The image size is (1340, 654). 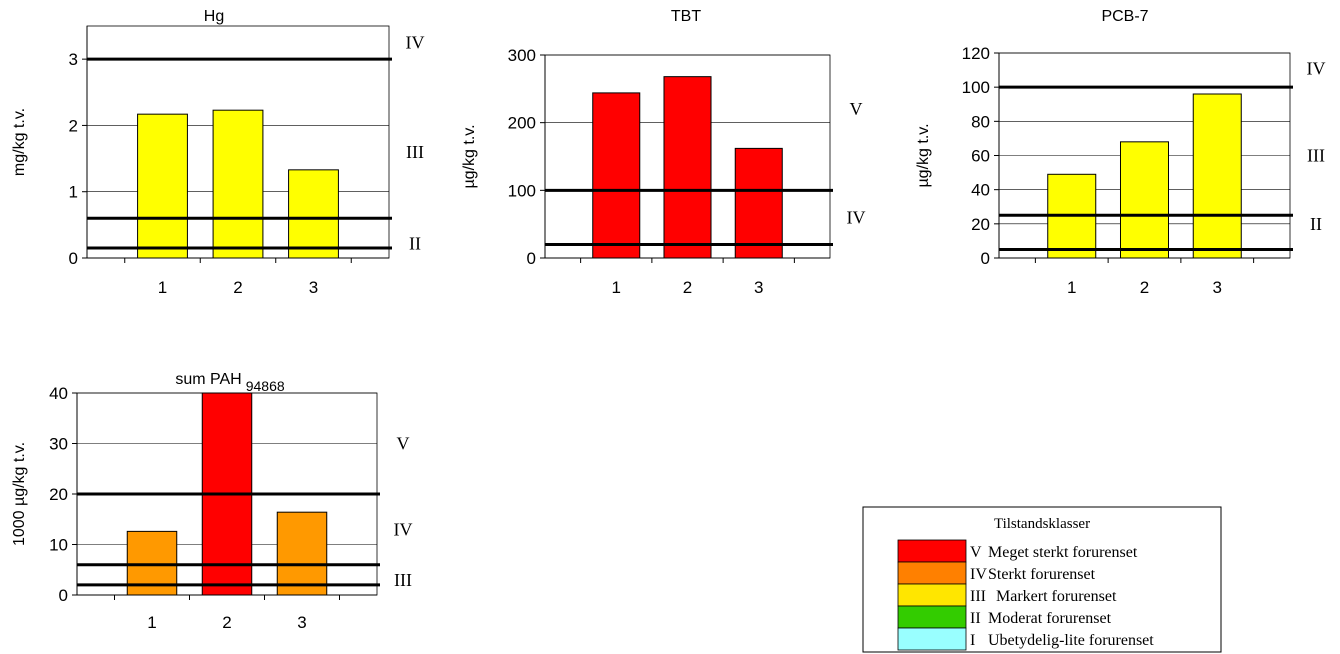 What do you see at coordinates (1071, 640) in the screenshot?
I see `legend-text: Ubetydelig-lite forurenset` at bounding box center [1071, 640].